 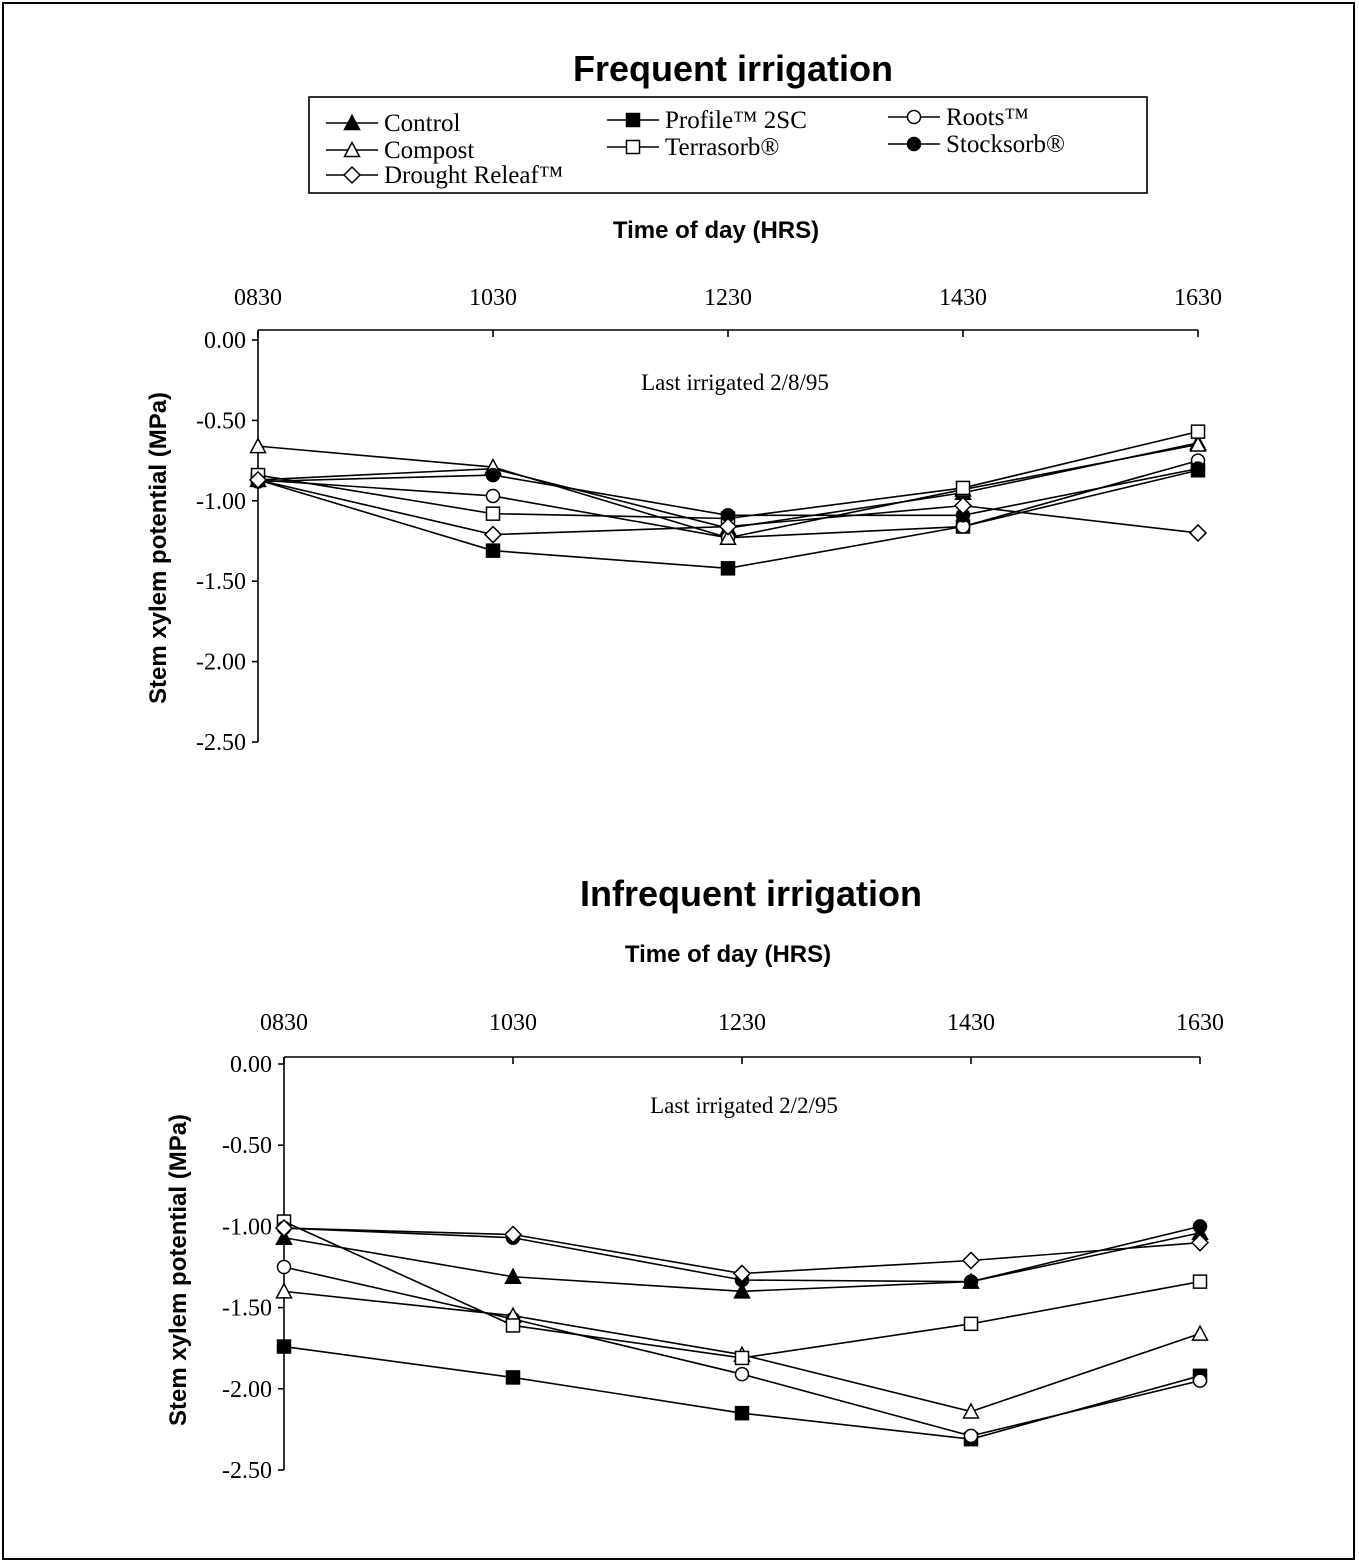 I want to click on legend-label-drought-releaf: Drought Releaf™, so click(x=473, y=175).